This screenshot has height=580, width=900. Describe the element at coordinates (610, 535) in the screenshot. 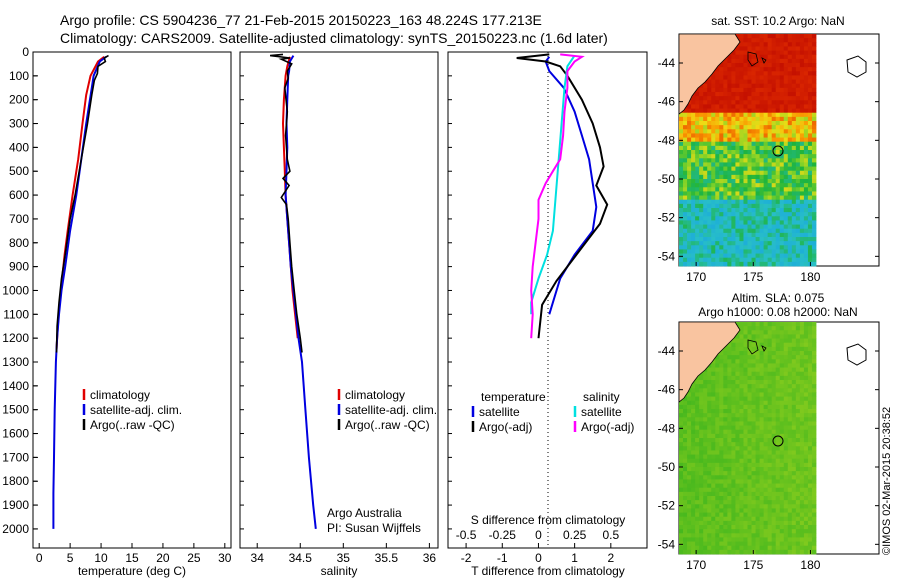

I see `s-difference-tick-label: 0.5` at that location.